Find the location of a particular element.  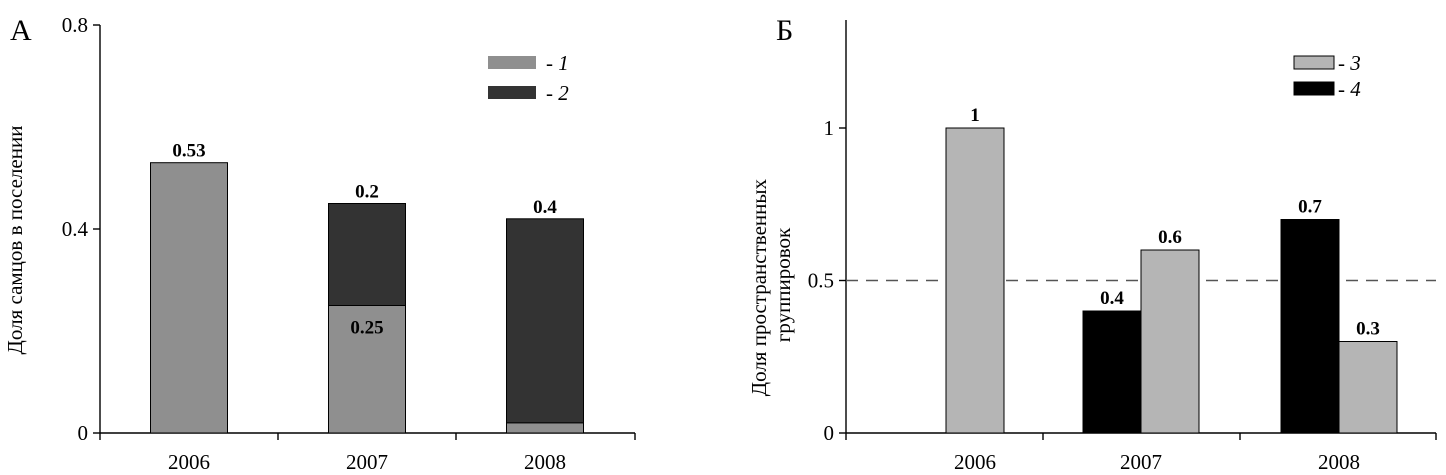

panel-b-x-tick-label: 2006 is located at coordinates (975, 462).